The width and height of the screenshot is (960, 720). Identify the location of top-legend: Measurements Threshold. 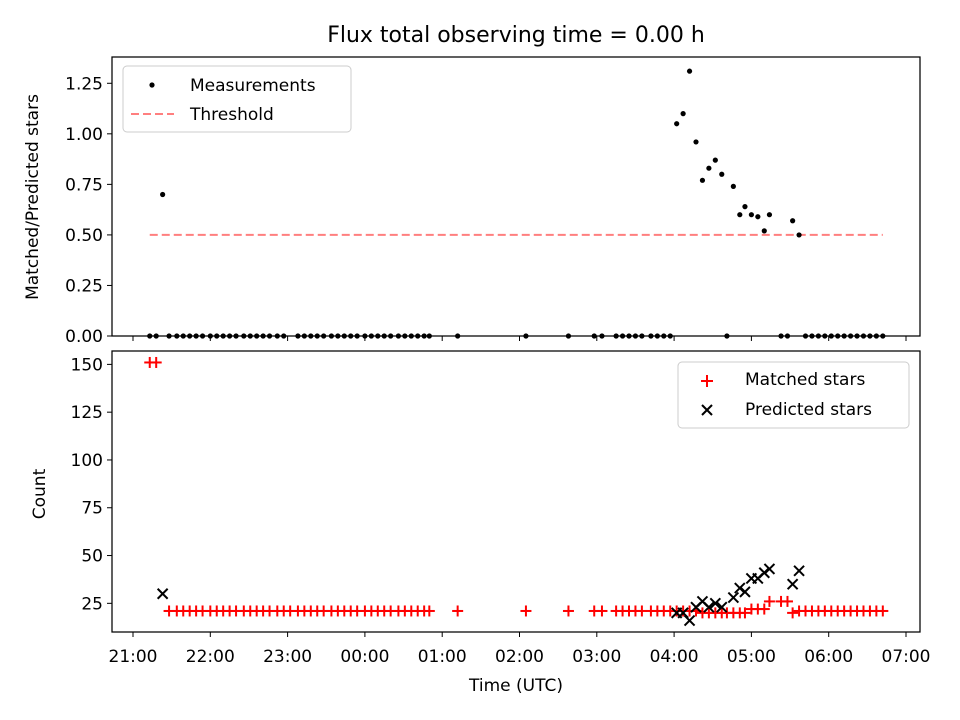
(237, 99).